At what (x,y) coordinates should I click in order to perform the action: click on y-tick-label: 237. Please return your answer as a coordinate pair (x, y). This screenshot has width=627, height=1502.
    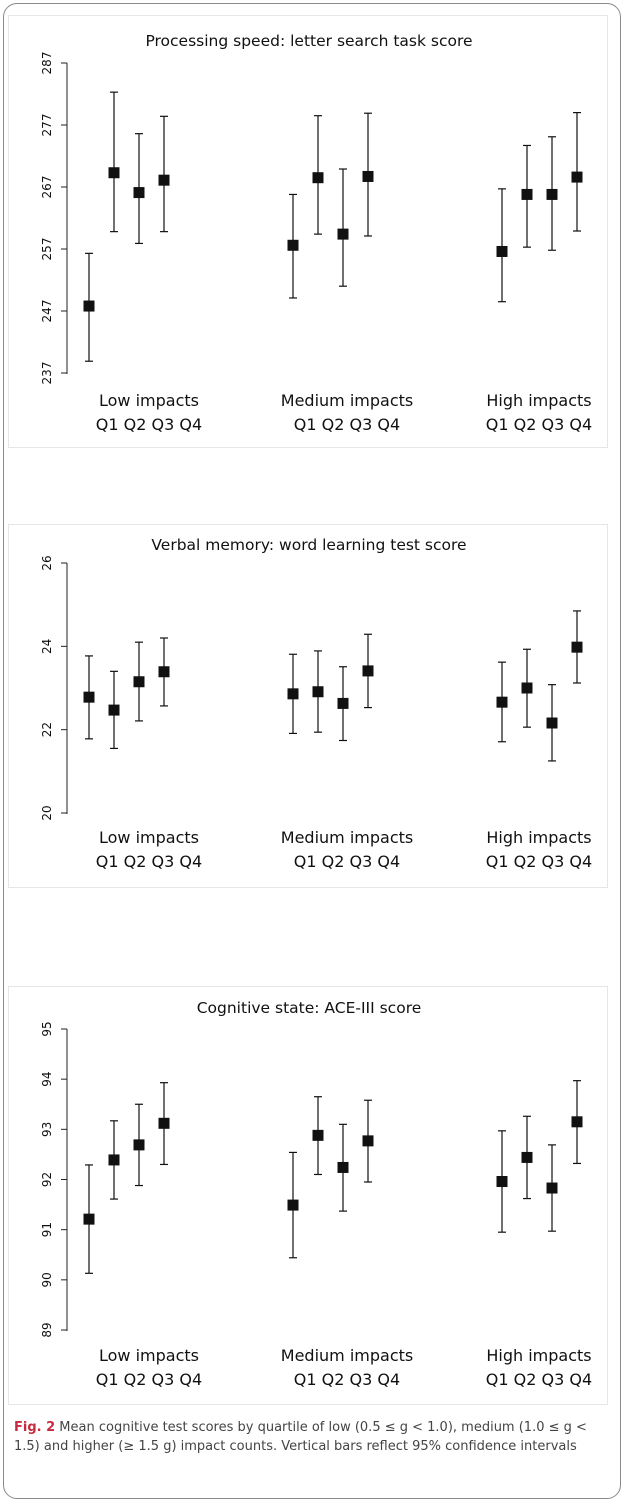
    Looking at the image, I should click on (47, 373).